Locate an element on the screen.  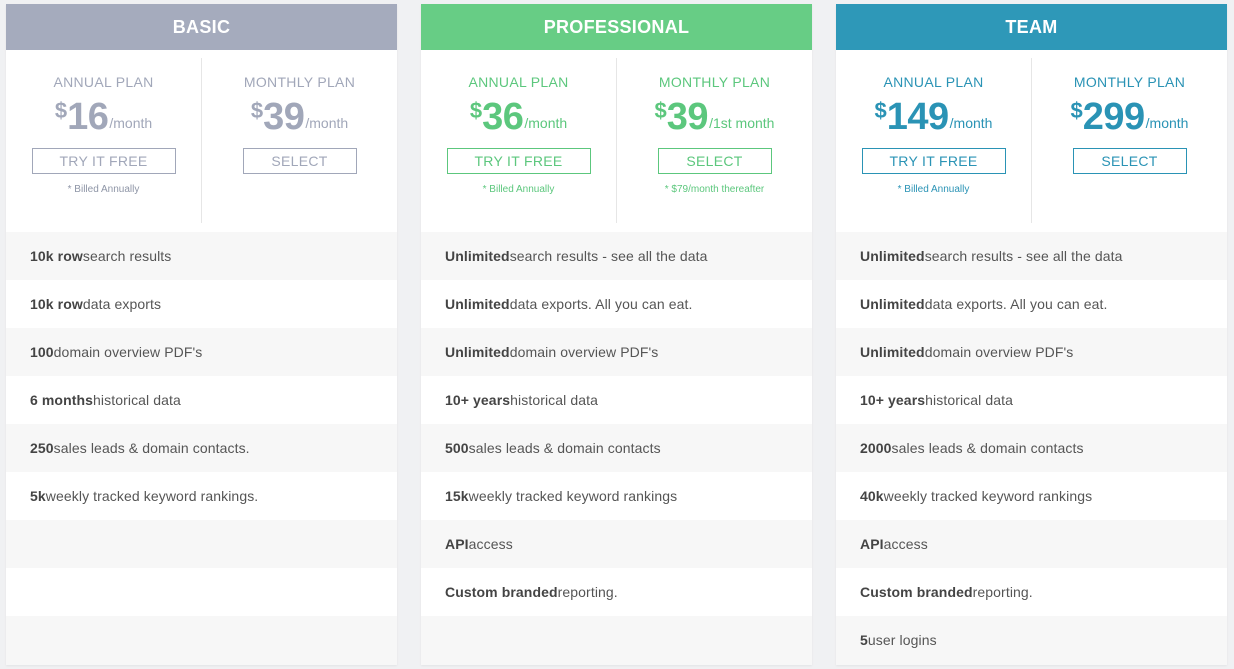
feature-highlight: 5k is located at coordinates (38, 496).